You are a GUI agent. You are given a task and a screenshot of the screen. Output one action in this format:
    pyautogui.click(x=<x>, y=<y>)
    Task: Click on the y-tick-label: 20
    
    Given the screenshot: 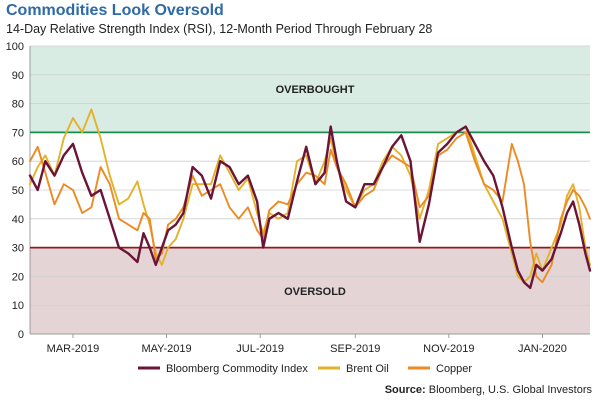 What is the action you would take?
    pyautogui.click(x=18, y=277)
    